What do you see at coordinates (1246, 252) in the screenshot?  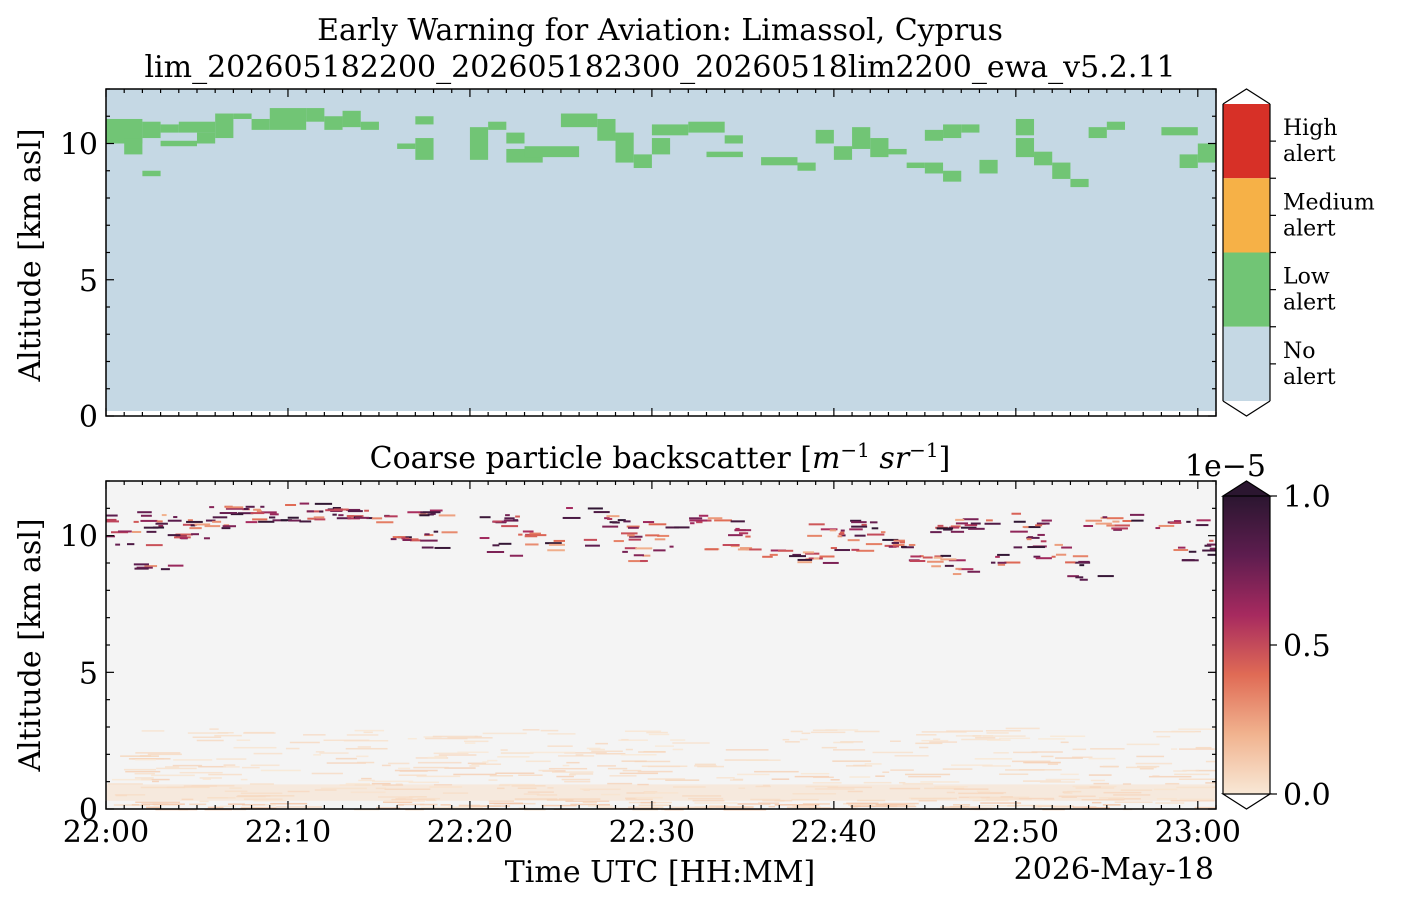 I see `alert-colorbar-frame` at bounding box center [1246, 252].